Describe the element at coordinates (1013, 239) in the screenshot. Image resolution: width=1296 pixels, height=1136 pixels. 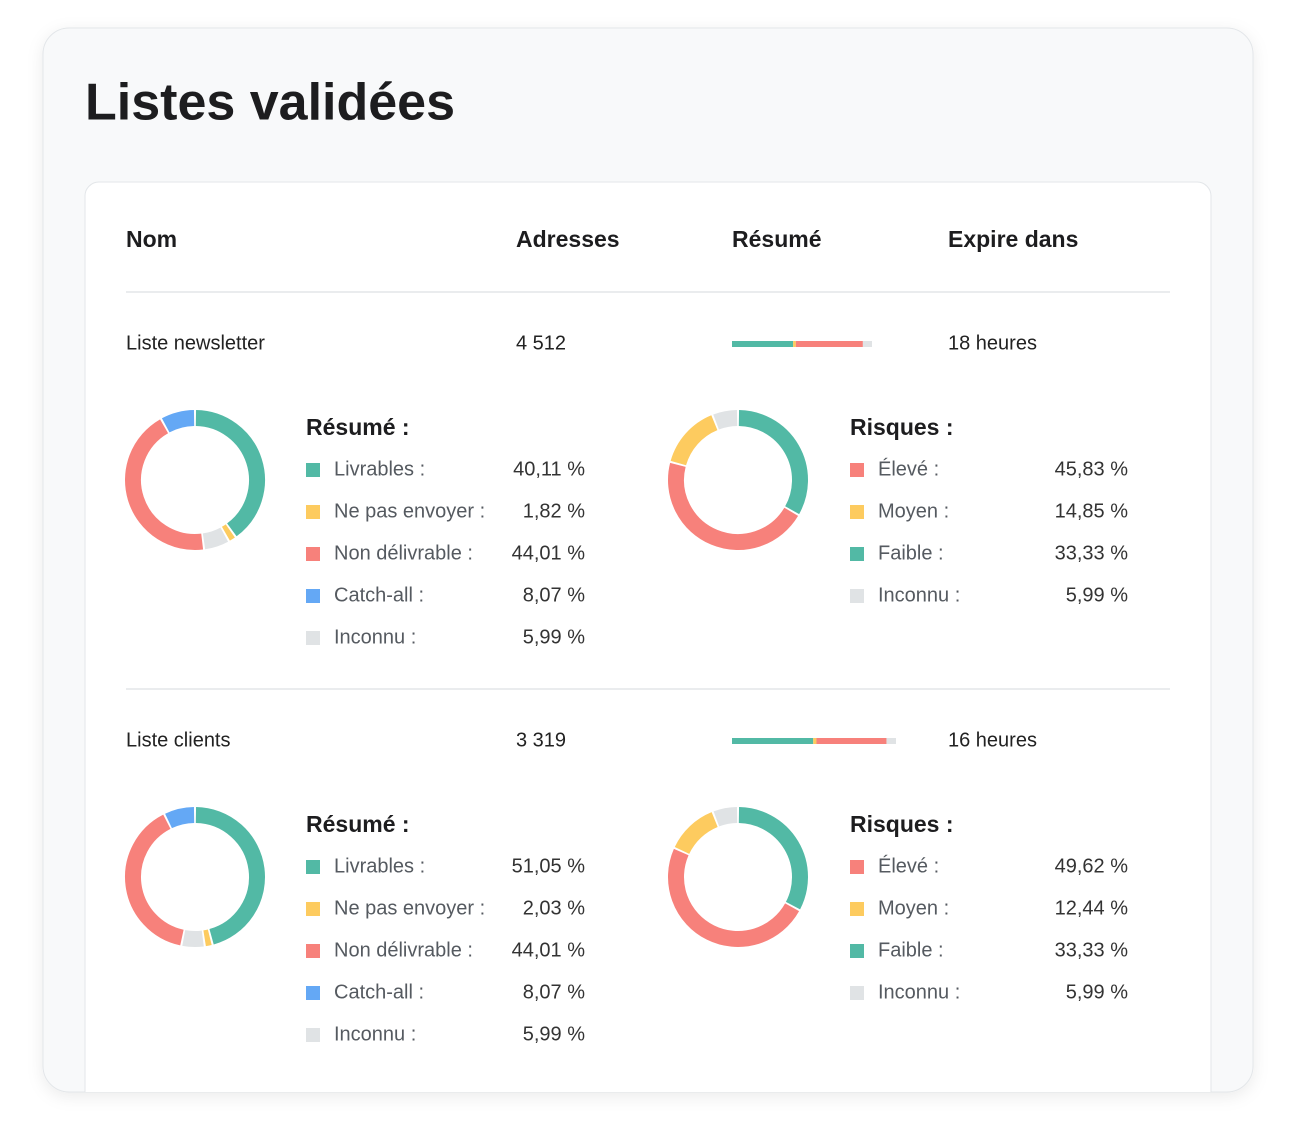
I see `column-header: Expire dans` at that location.